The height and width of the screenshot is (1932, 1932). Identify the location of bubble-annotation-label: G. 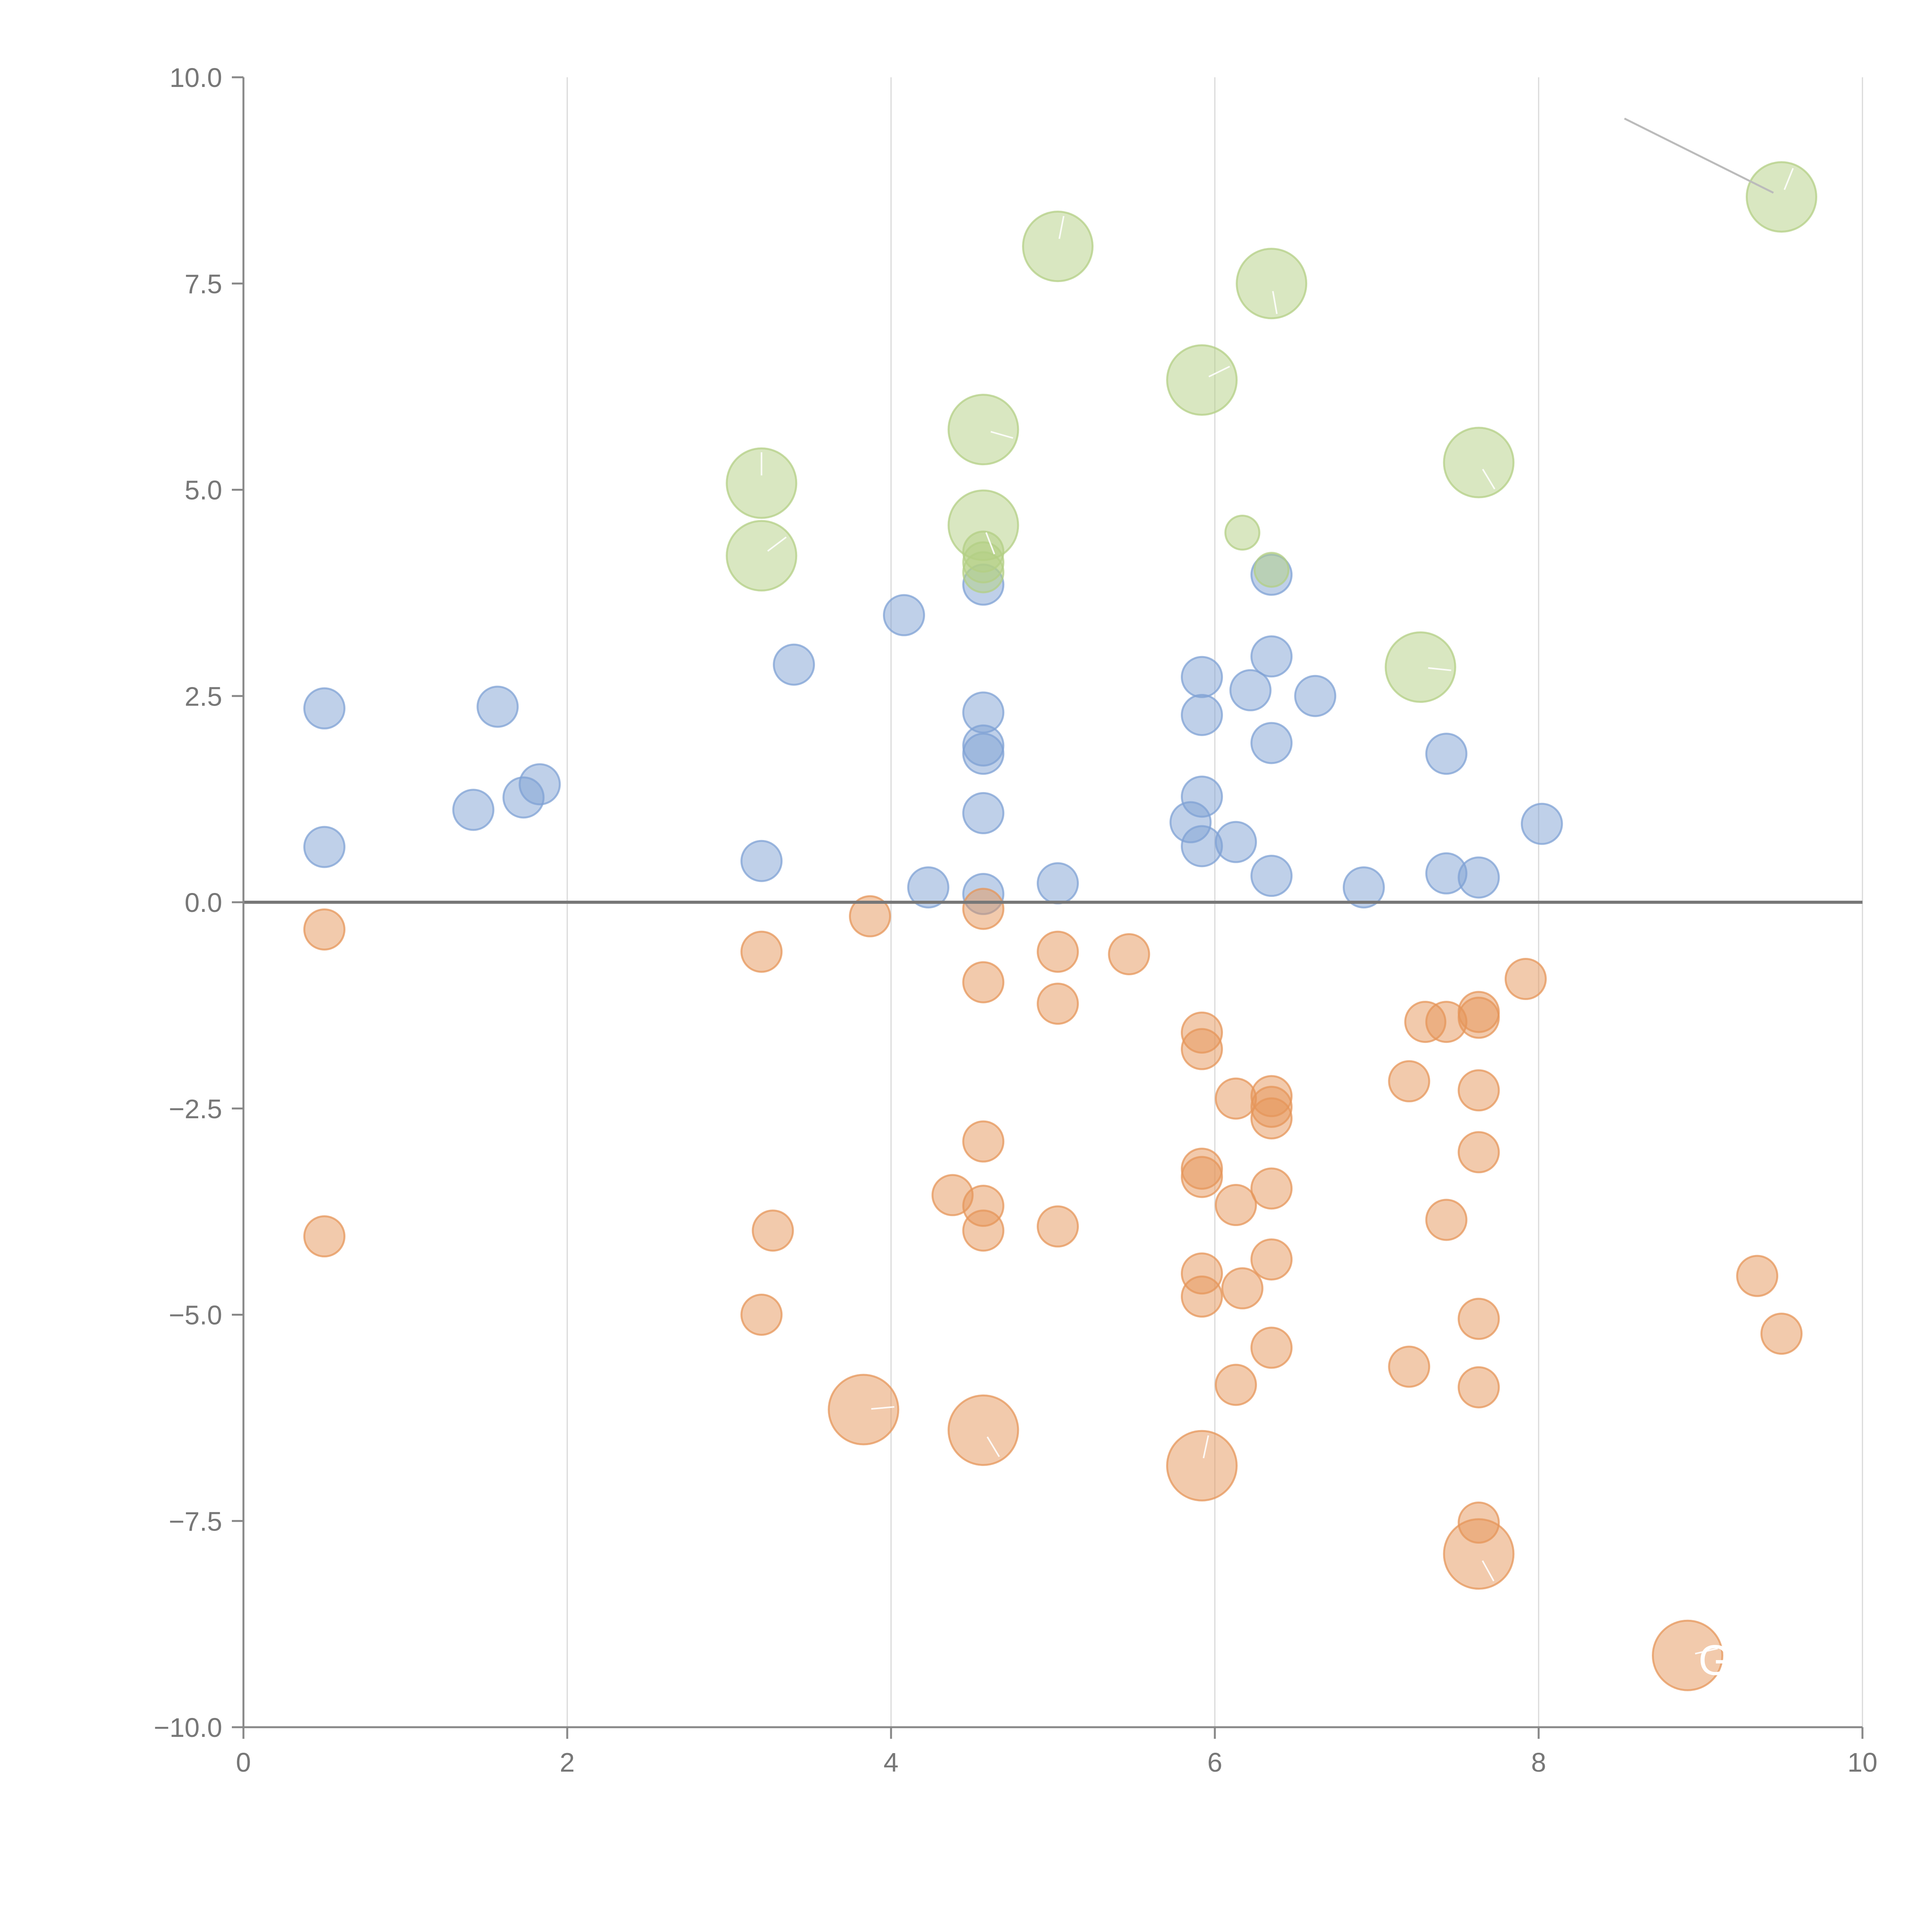
(1714, 1660).